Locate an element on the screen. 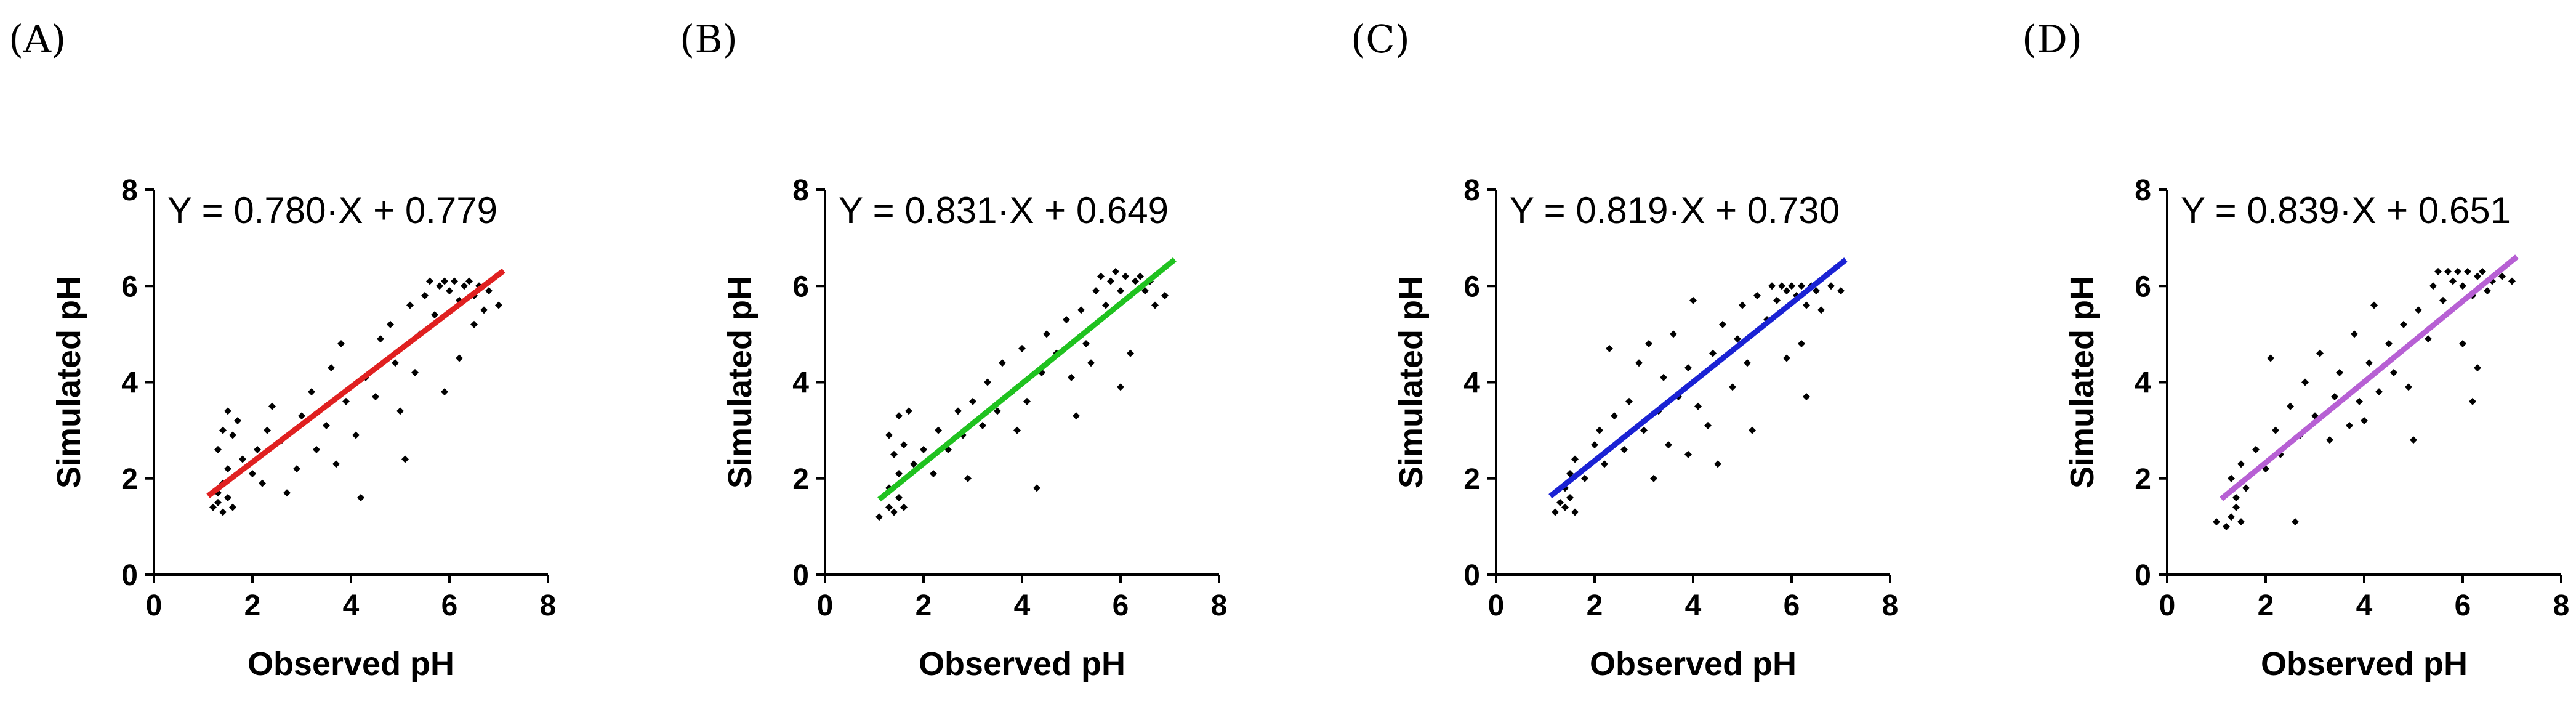 This screenshot has height=717, width=2576. y-tick-label: 4 is located at coordinates (2143, 383).